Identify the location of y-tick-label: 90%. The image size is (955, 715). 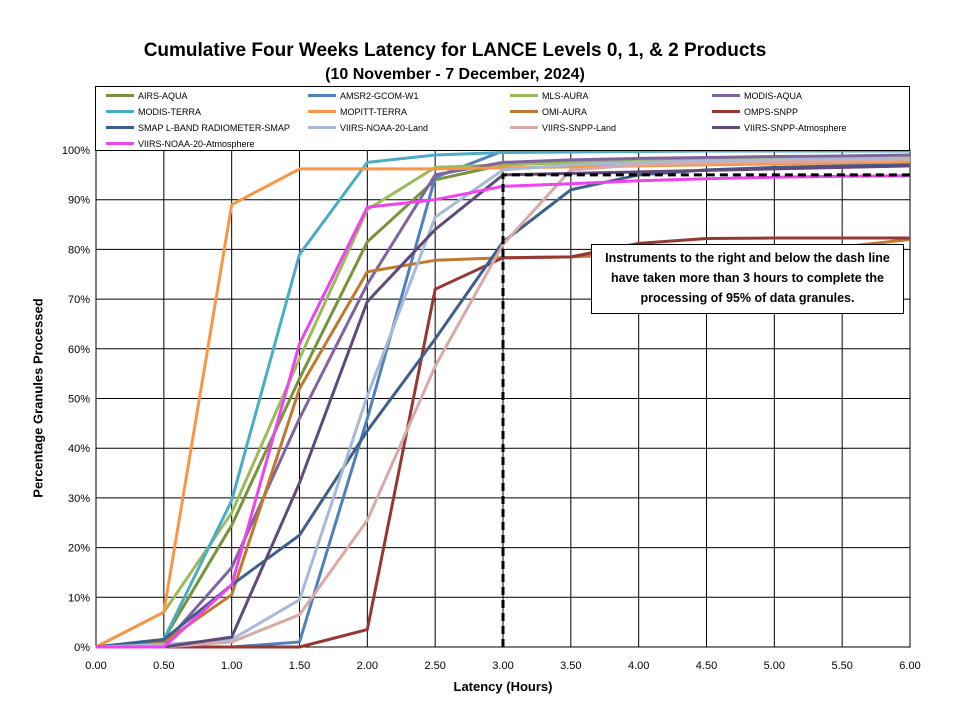
(79, 201).